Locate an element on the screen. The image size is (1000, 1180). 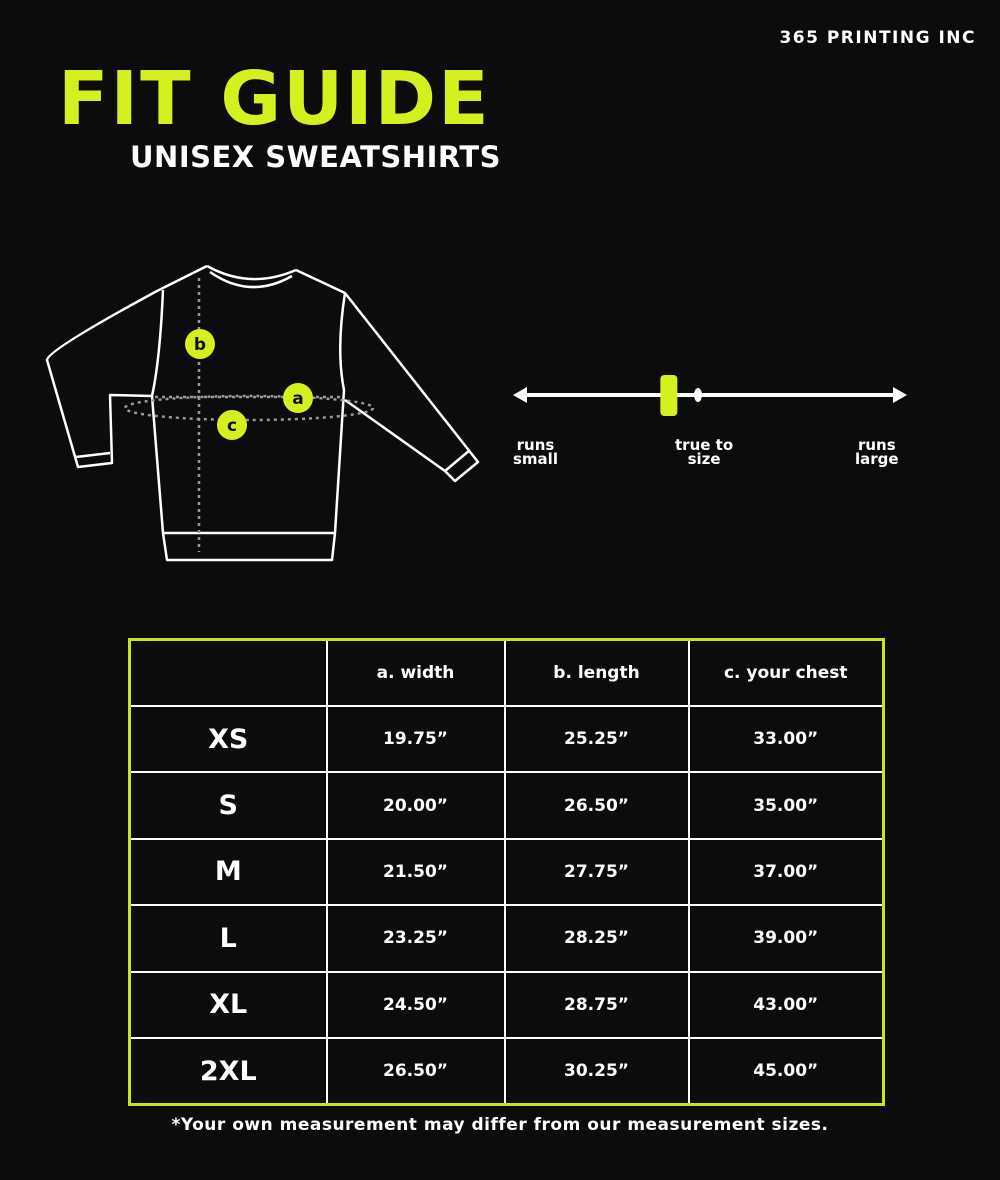
measurement-cell: 39.00” is located at coordinates (786, 938).